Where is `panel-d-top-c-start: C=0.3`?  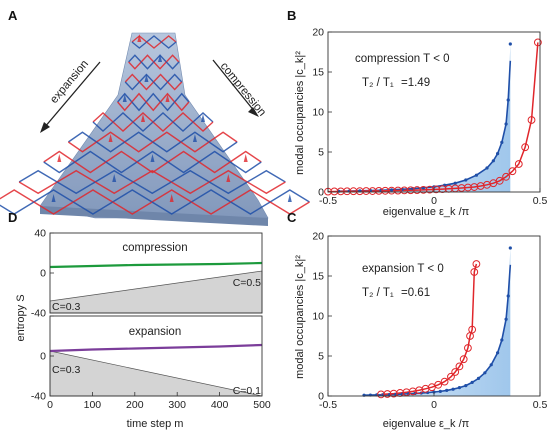
panel-d-top-c-start: C=0.3 is located at coordinates (66, 307).